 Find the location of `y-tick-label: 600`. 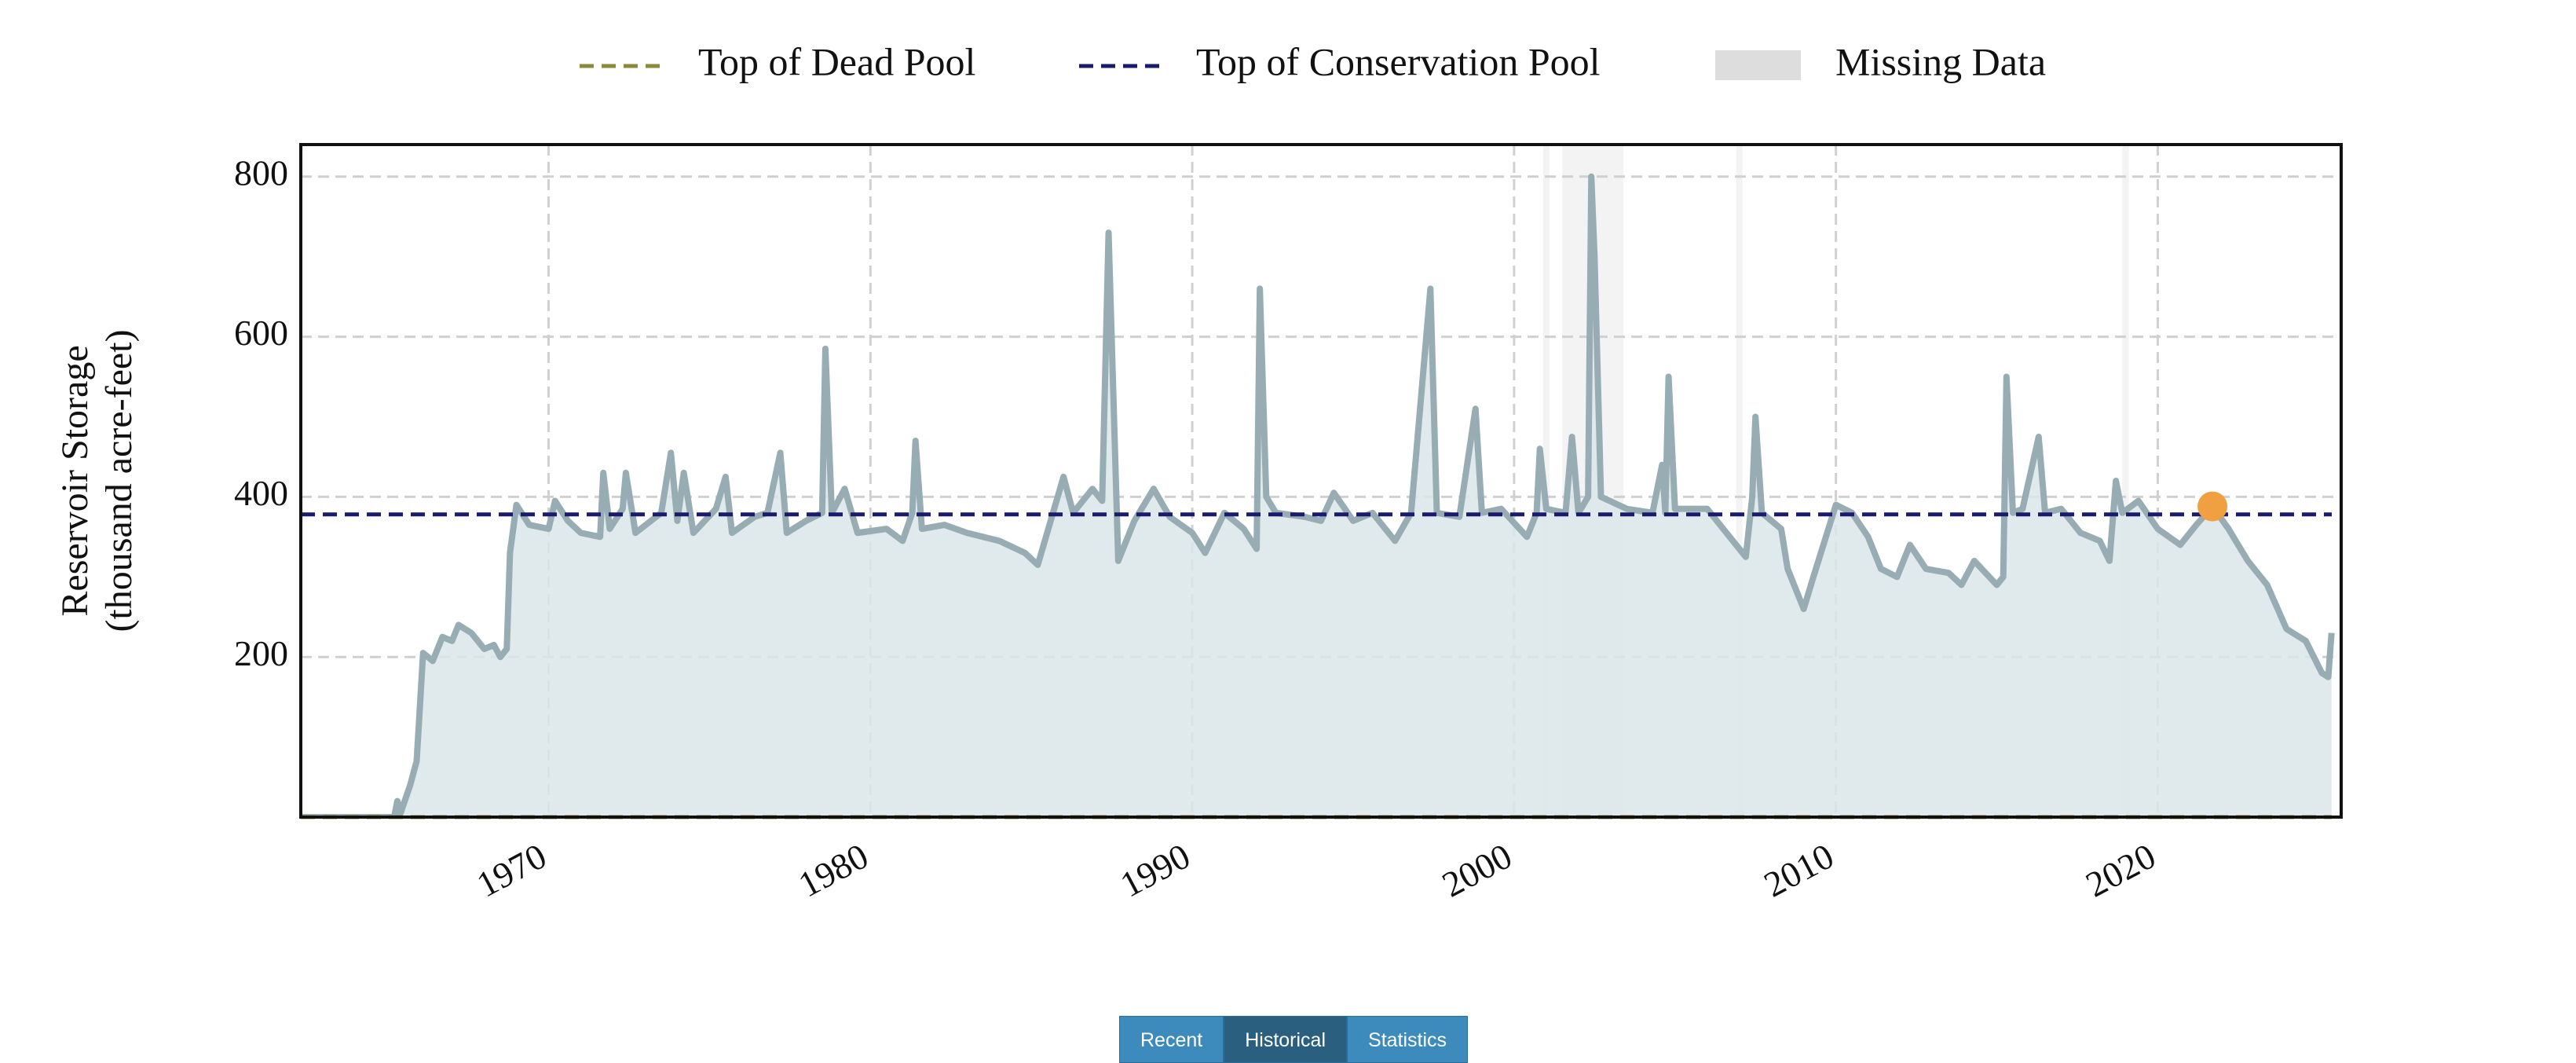

y-tick-label: 600 is located at coordinates (261, 333).